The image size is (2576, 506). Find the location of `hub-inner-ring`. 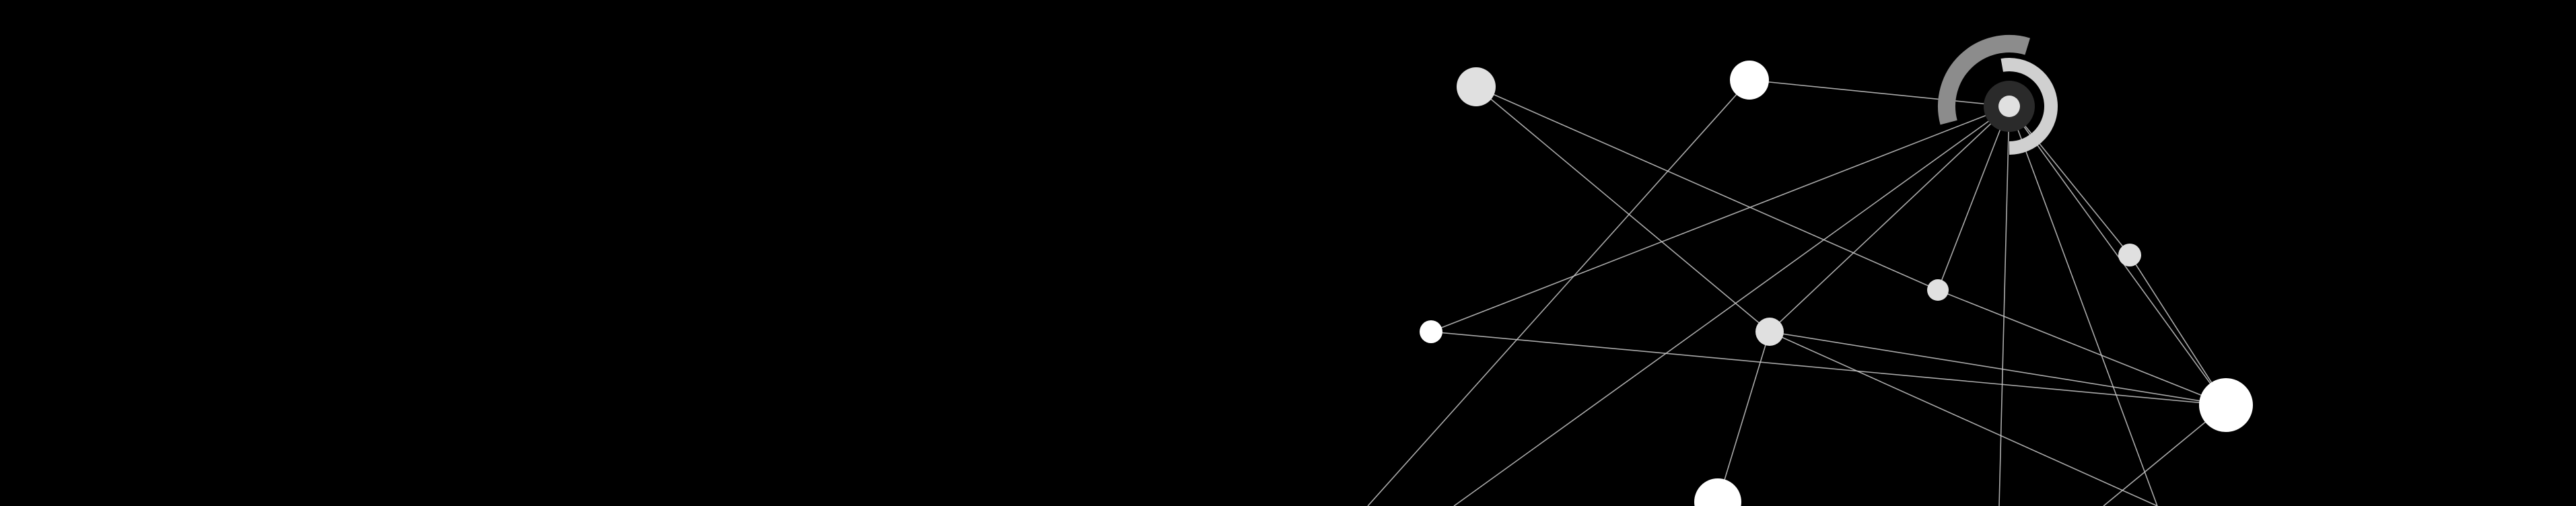

hub-inner-ring is located at coordinates (2029, 107).